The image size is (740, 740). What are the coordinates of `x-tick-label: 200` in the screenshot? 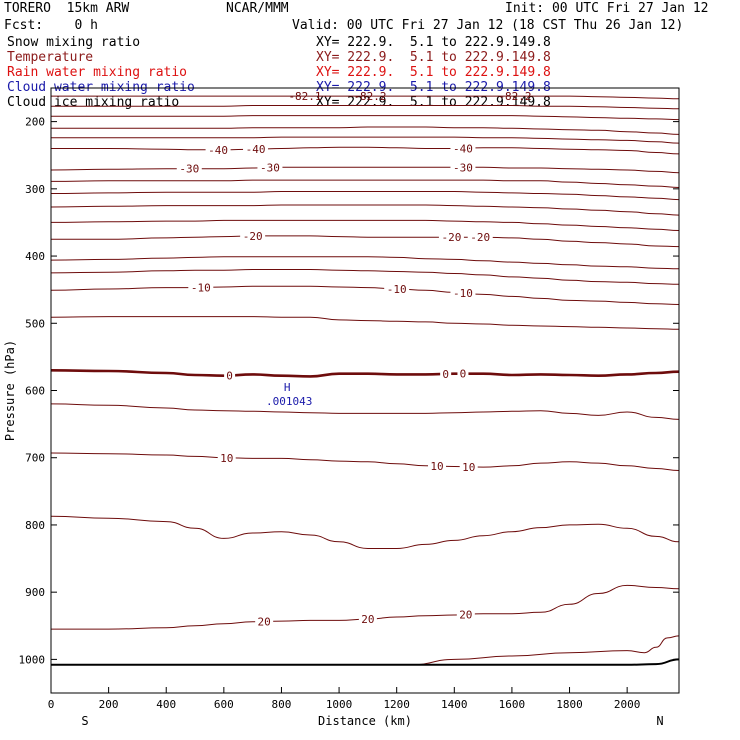 It's located at (109, 704).